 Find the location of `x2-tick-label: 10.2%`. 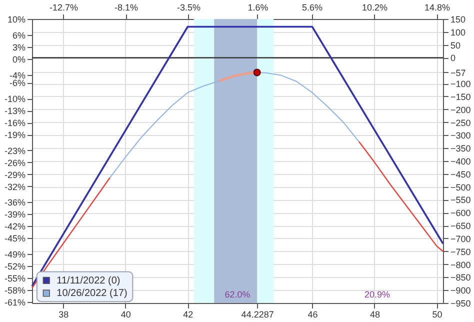

x2-tick-label: 10.2% is located at coordinates (375, 7).